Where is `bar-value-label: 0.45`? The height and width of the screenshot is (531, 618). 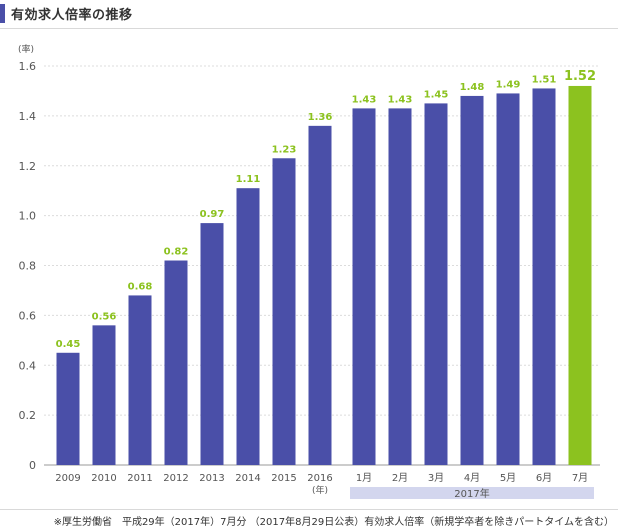 bar-value-label: 0.45 is located at coordinates (68, 344).